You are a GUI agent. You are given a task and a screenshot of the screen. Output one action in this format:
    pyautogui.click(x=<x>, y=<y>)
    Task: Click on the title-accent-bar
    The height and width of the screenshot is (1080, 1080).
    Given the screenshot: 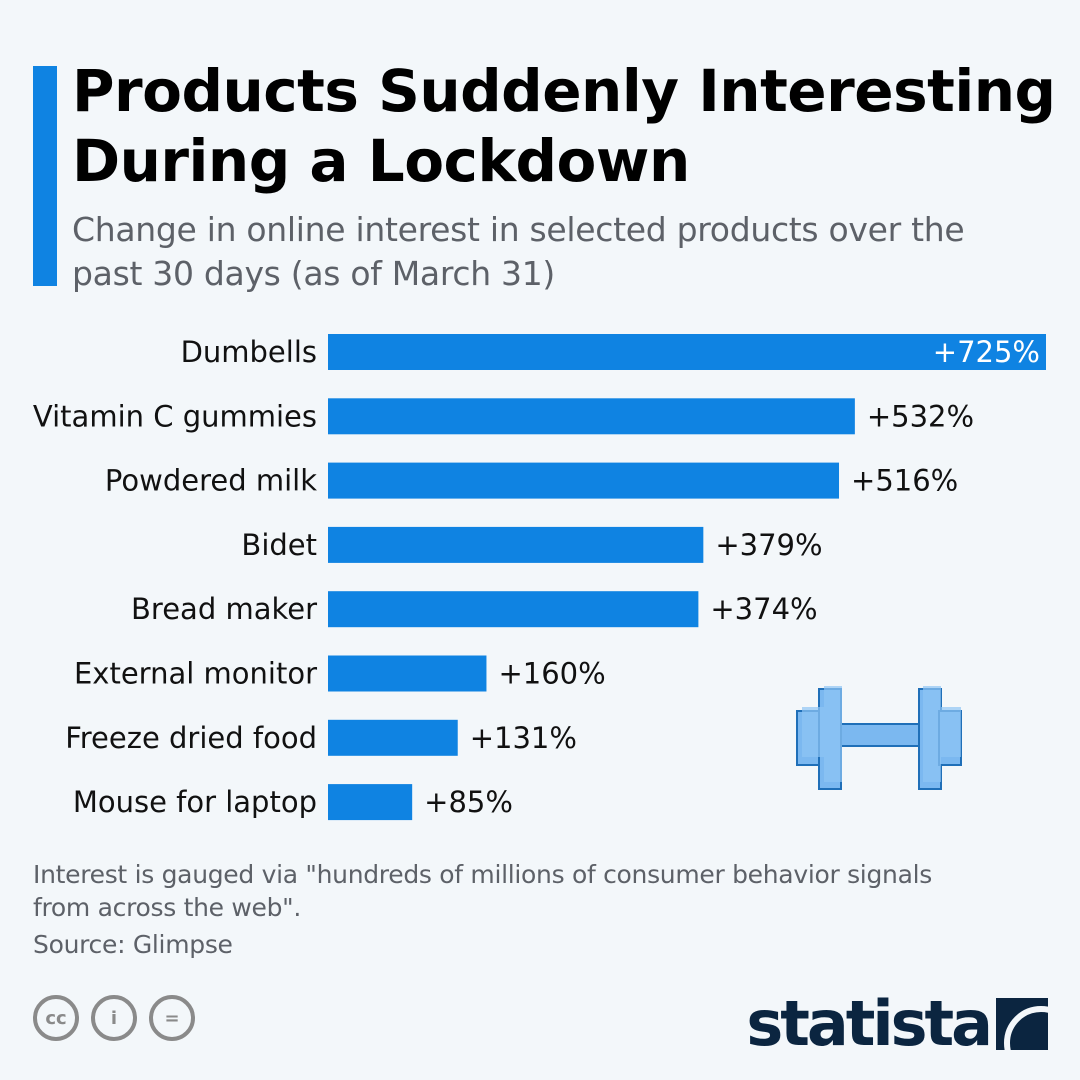 What is the action you would take?
    pyautogui.click(x=45, y=176)
    